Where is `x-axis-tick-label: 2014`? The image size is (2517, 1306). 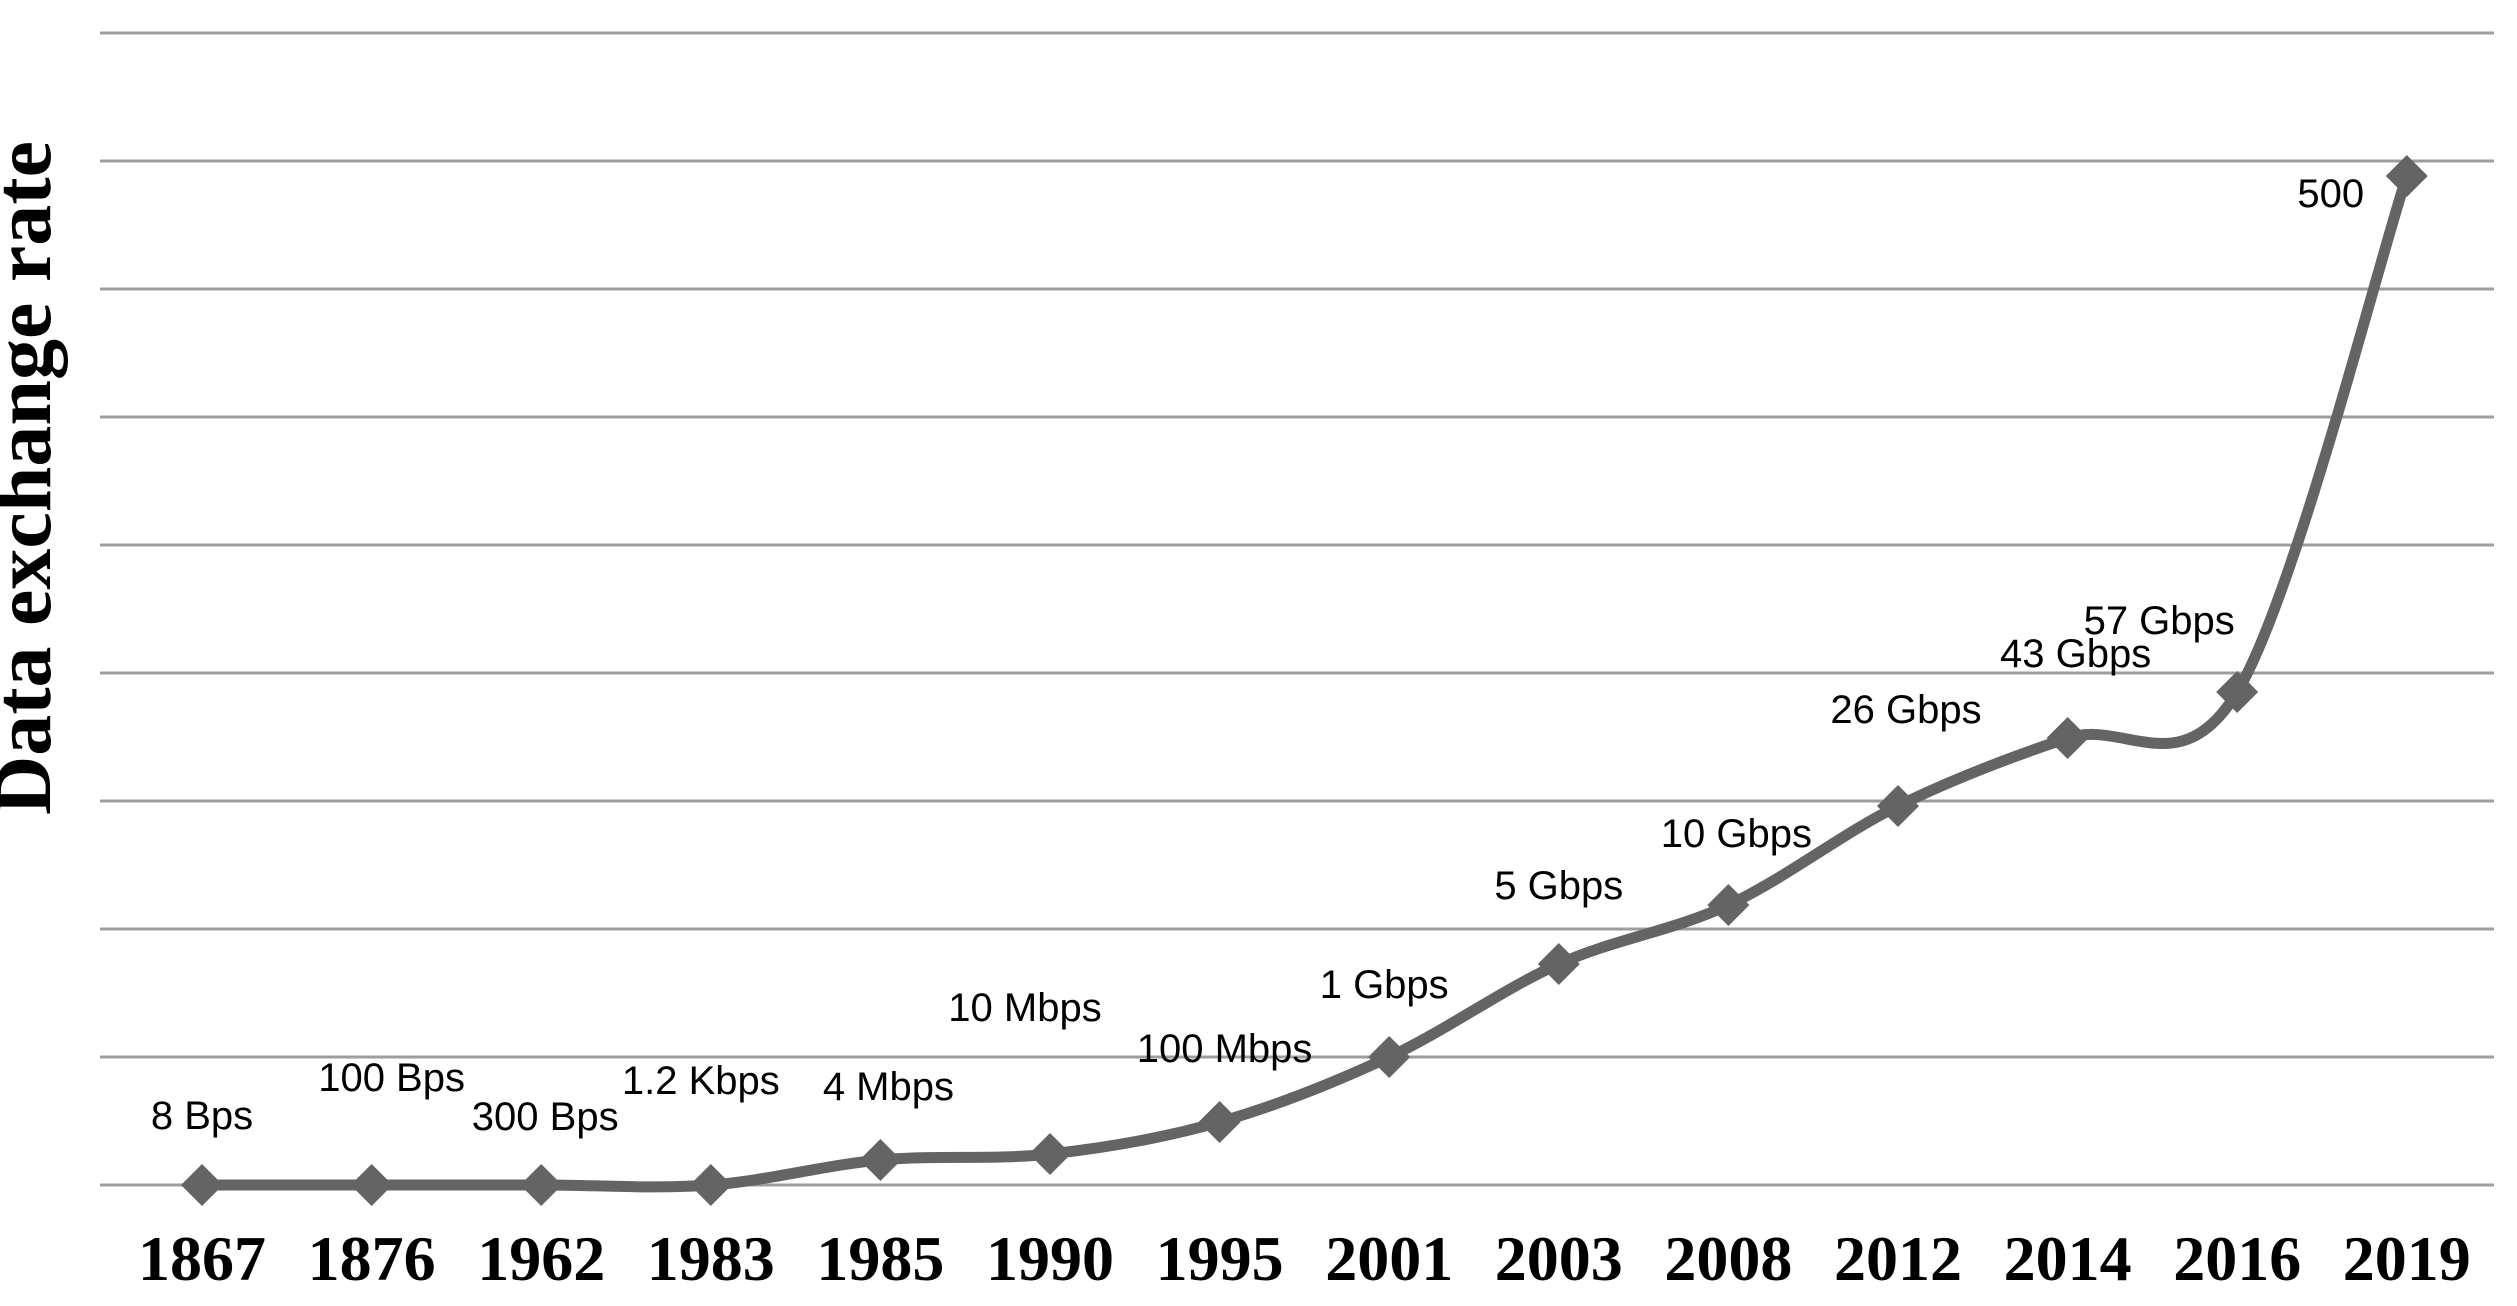 x-axis-tick-label: 2014 is located at coordinates (2068, 1258).